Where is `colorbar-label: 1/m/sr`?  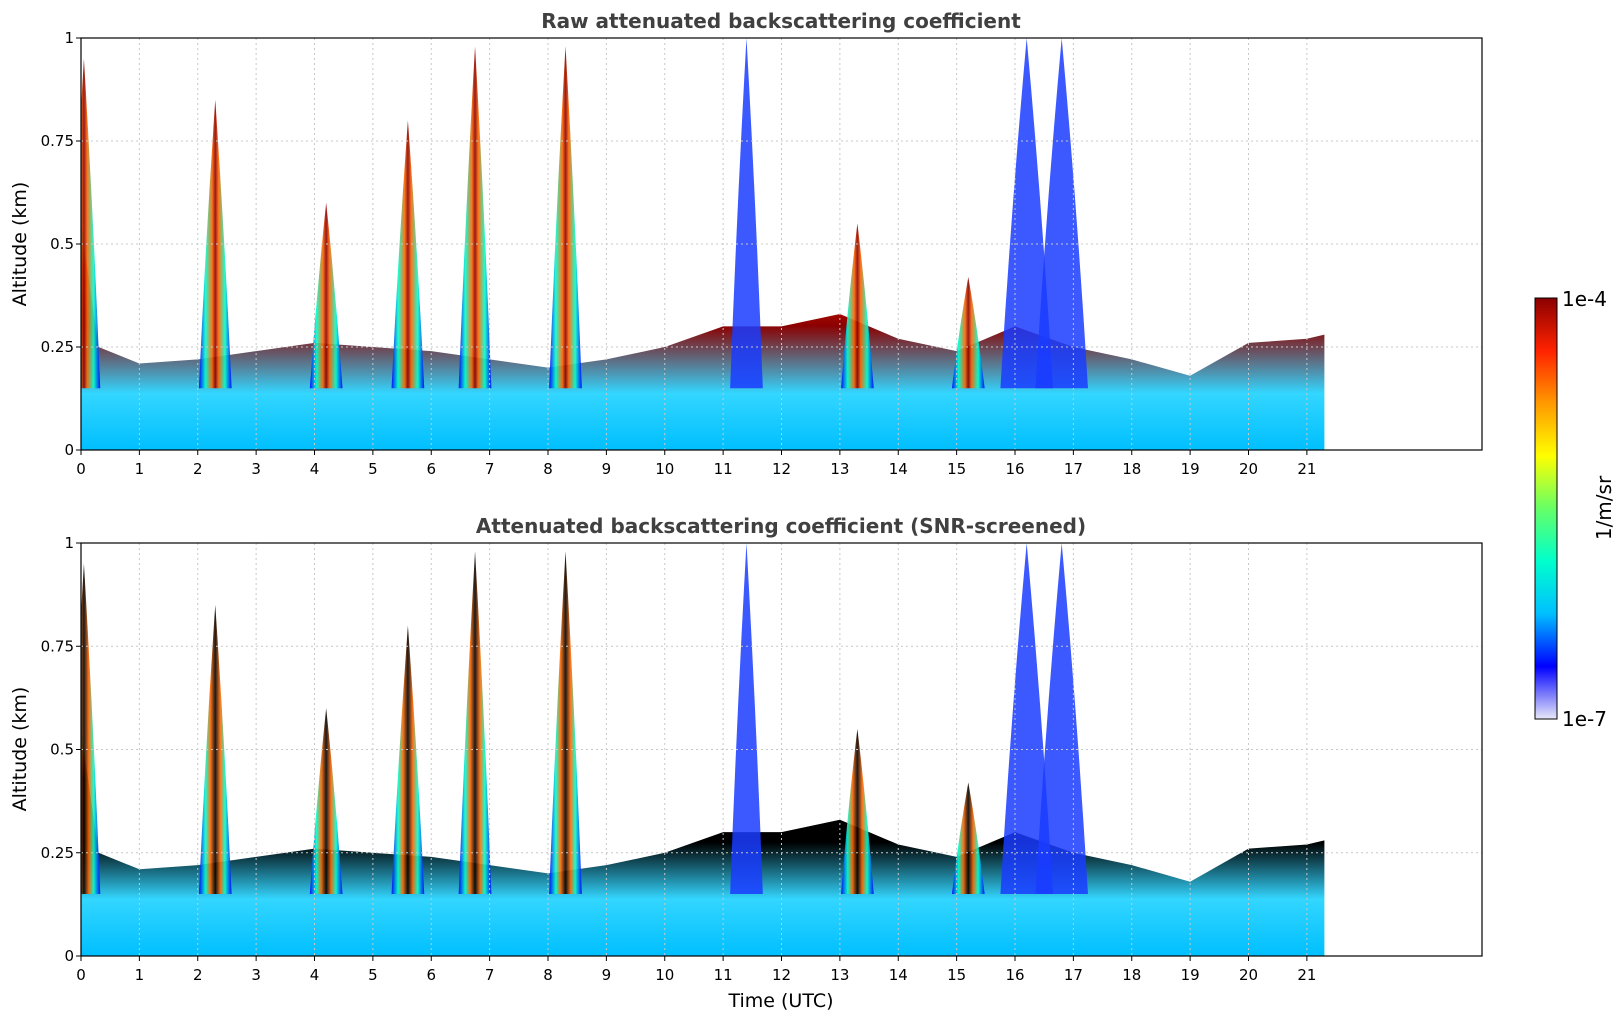 colorbar-label: 1/m/sr is located at coordinates (1604, 507).